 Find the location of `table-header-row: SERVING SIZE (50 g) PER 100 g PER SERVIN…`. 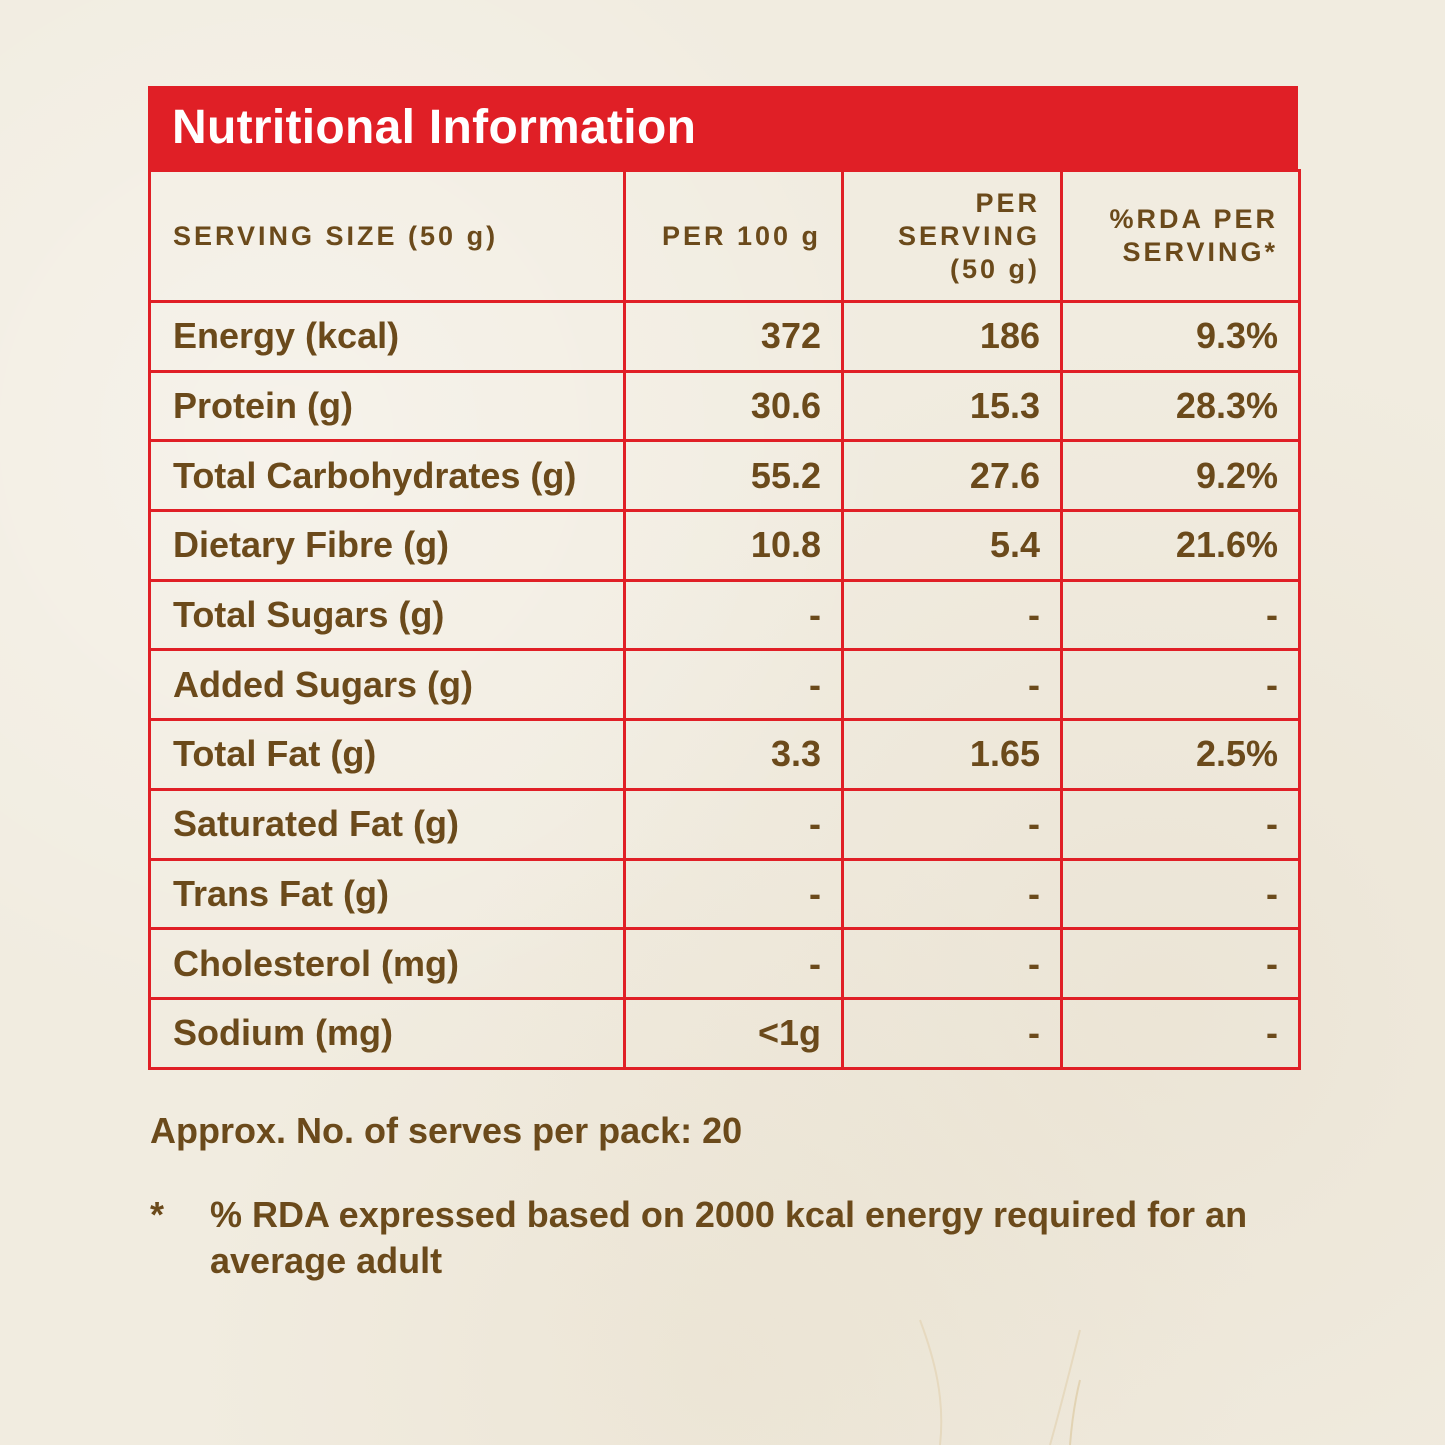

table-header-row: SERVING SIZE (50 g) PER 100 g PER SERVIN… is located at coordinates (724, 236).